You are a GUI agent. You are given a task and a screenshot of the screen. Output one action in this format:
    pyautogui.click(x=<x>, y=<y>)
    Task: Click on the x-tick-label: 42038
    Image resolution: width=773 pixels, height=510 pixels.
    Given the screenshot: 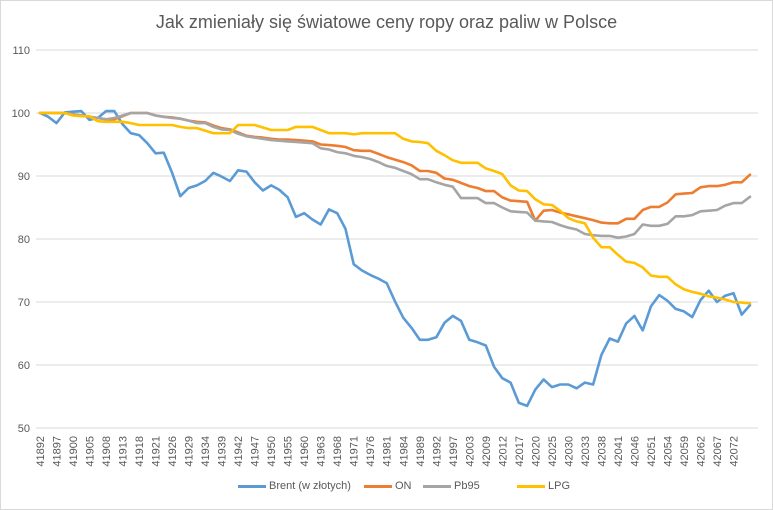 What is the action you would take?
    pyautogui.click(x=602, y=451)
    